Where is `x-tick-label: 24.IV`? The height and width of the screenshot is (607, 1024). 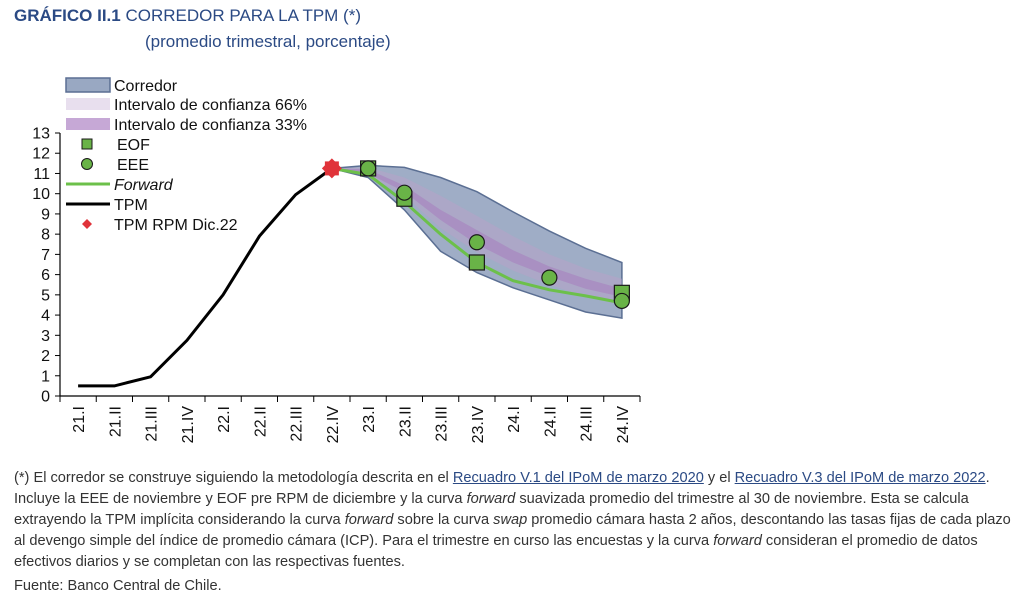 x-tick-label: 24.IV is located at coordinates (623, 425).